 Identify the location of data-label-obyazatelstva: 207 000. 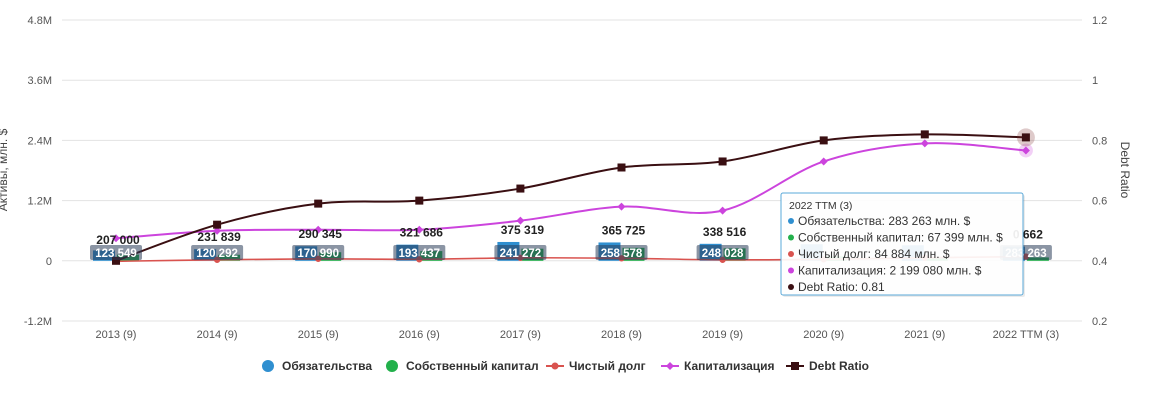
(118, 240).